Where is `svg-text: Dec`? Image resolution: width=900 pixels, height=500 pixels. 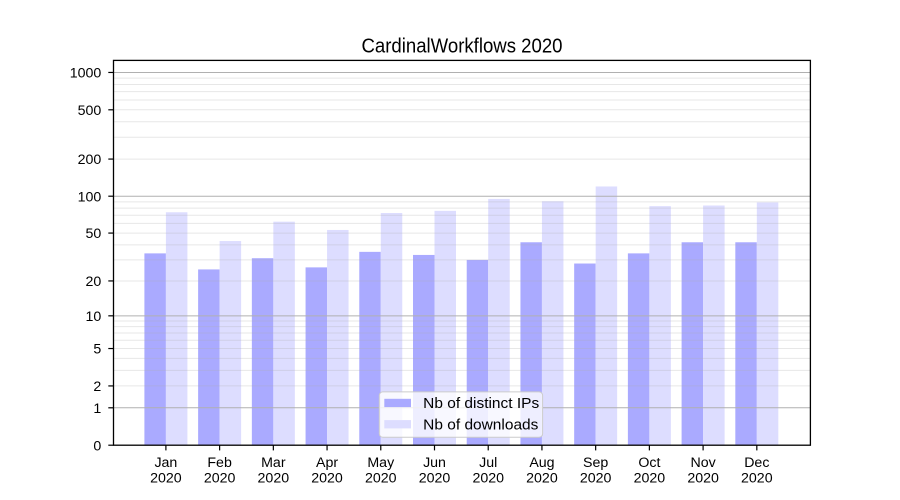
svg-text: Dec is located at coordinates (756, 463).